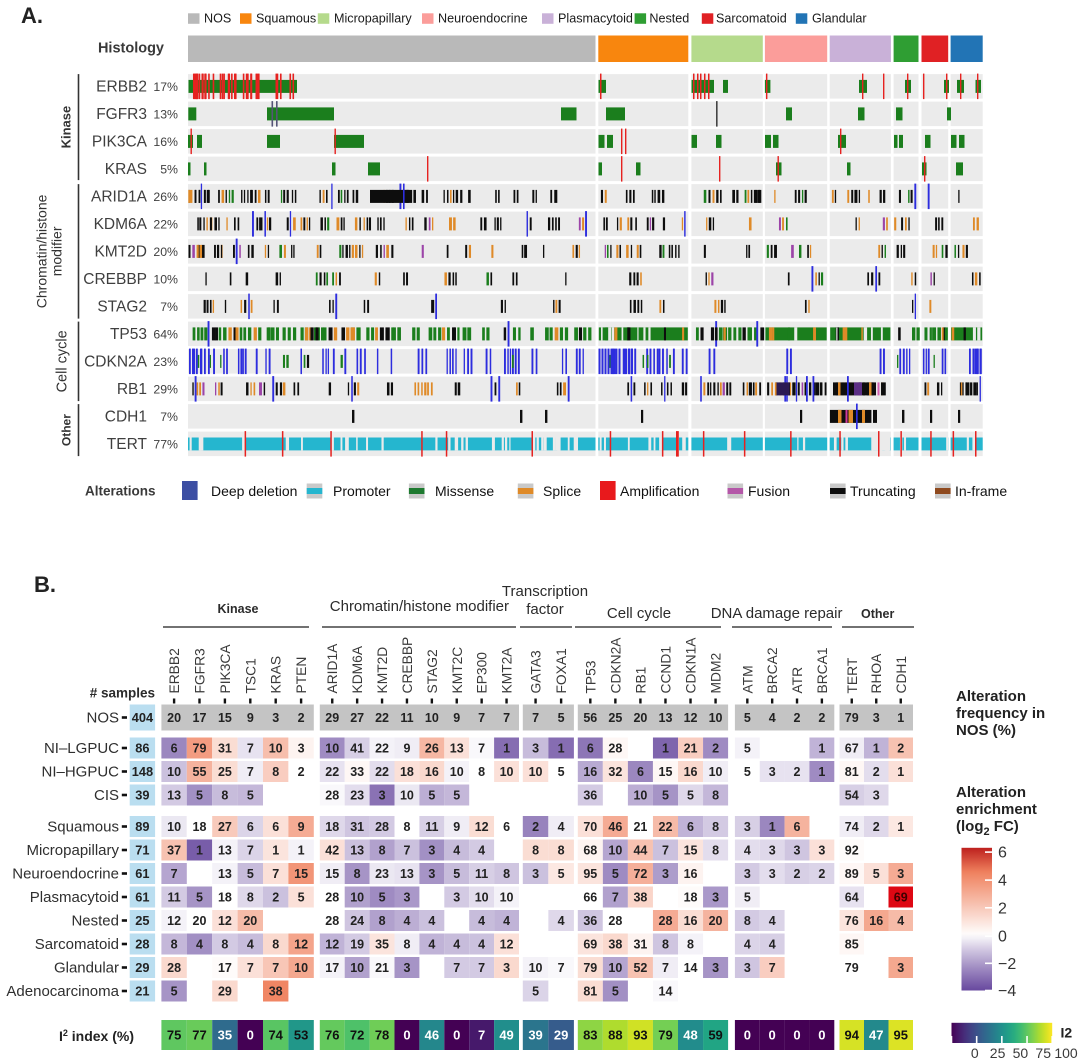 Image resolution: width=1080 pixels, height=1060 pixels. Describe the element at coordinates (590, 874) in the screenshot. I see `svg-text: 95` at that location.